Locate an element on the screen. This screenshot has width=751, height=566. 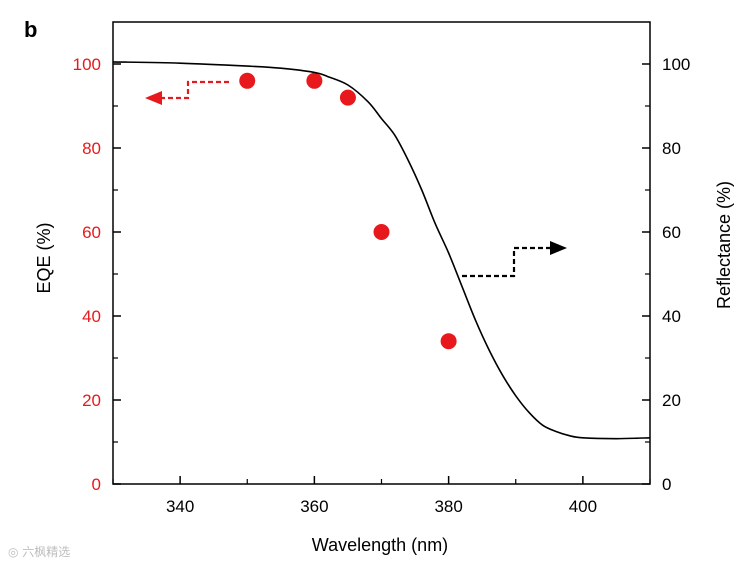
y-axis-right-title: Reflectance (%) is located at coordinates (724, 245).